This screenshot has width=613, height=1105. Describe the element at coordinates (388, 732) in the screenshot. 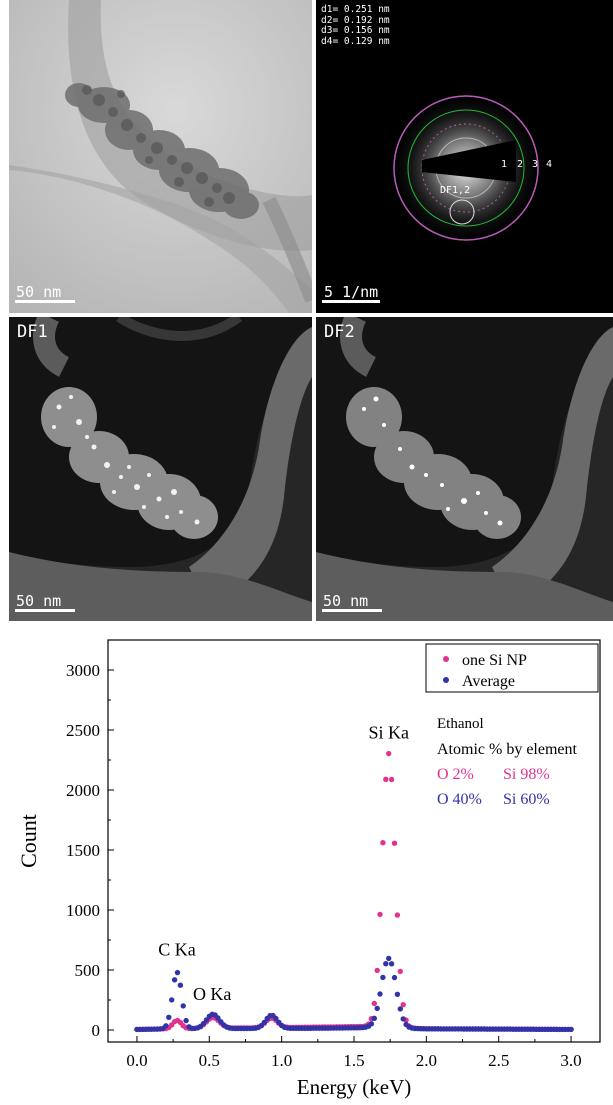

I see `peak-annotation: Si Ka` at that location.